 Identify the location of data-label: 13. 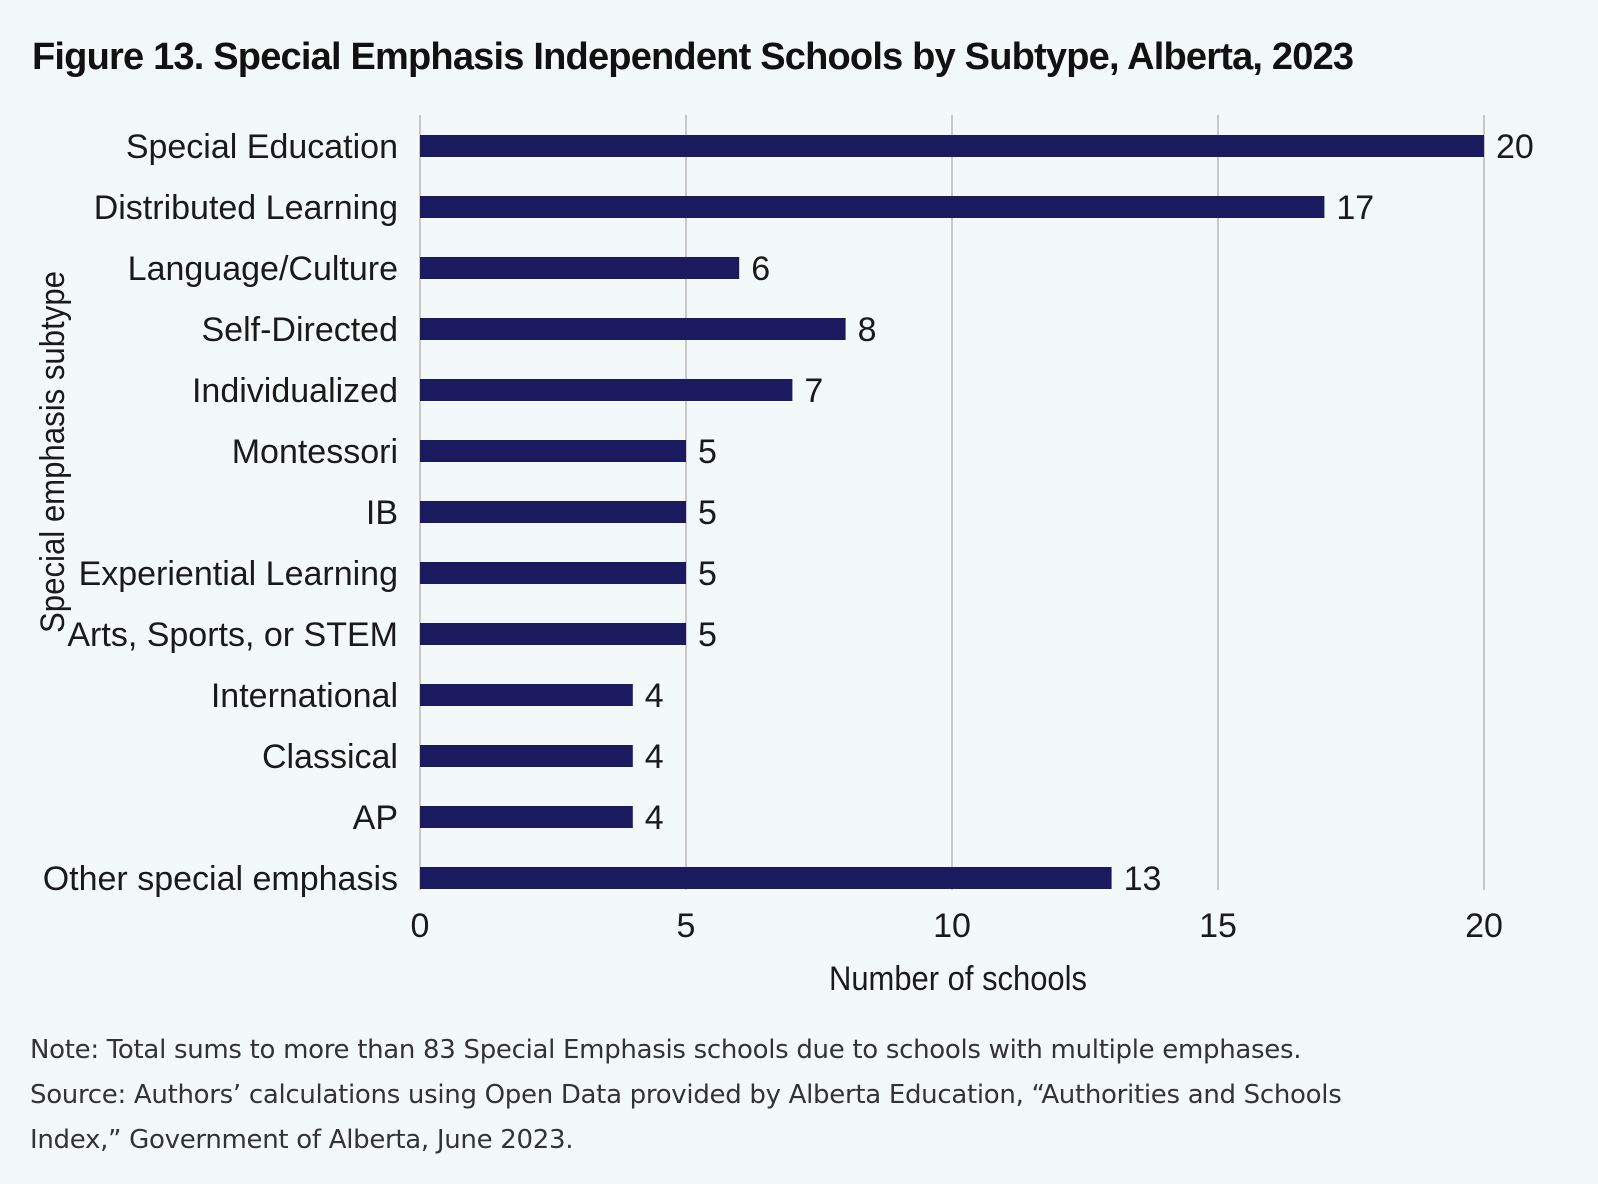
(1143, 879).